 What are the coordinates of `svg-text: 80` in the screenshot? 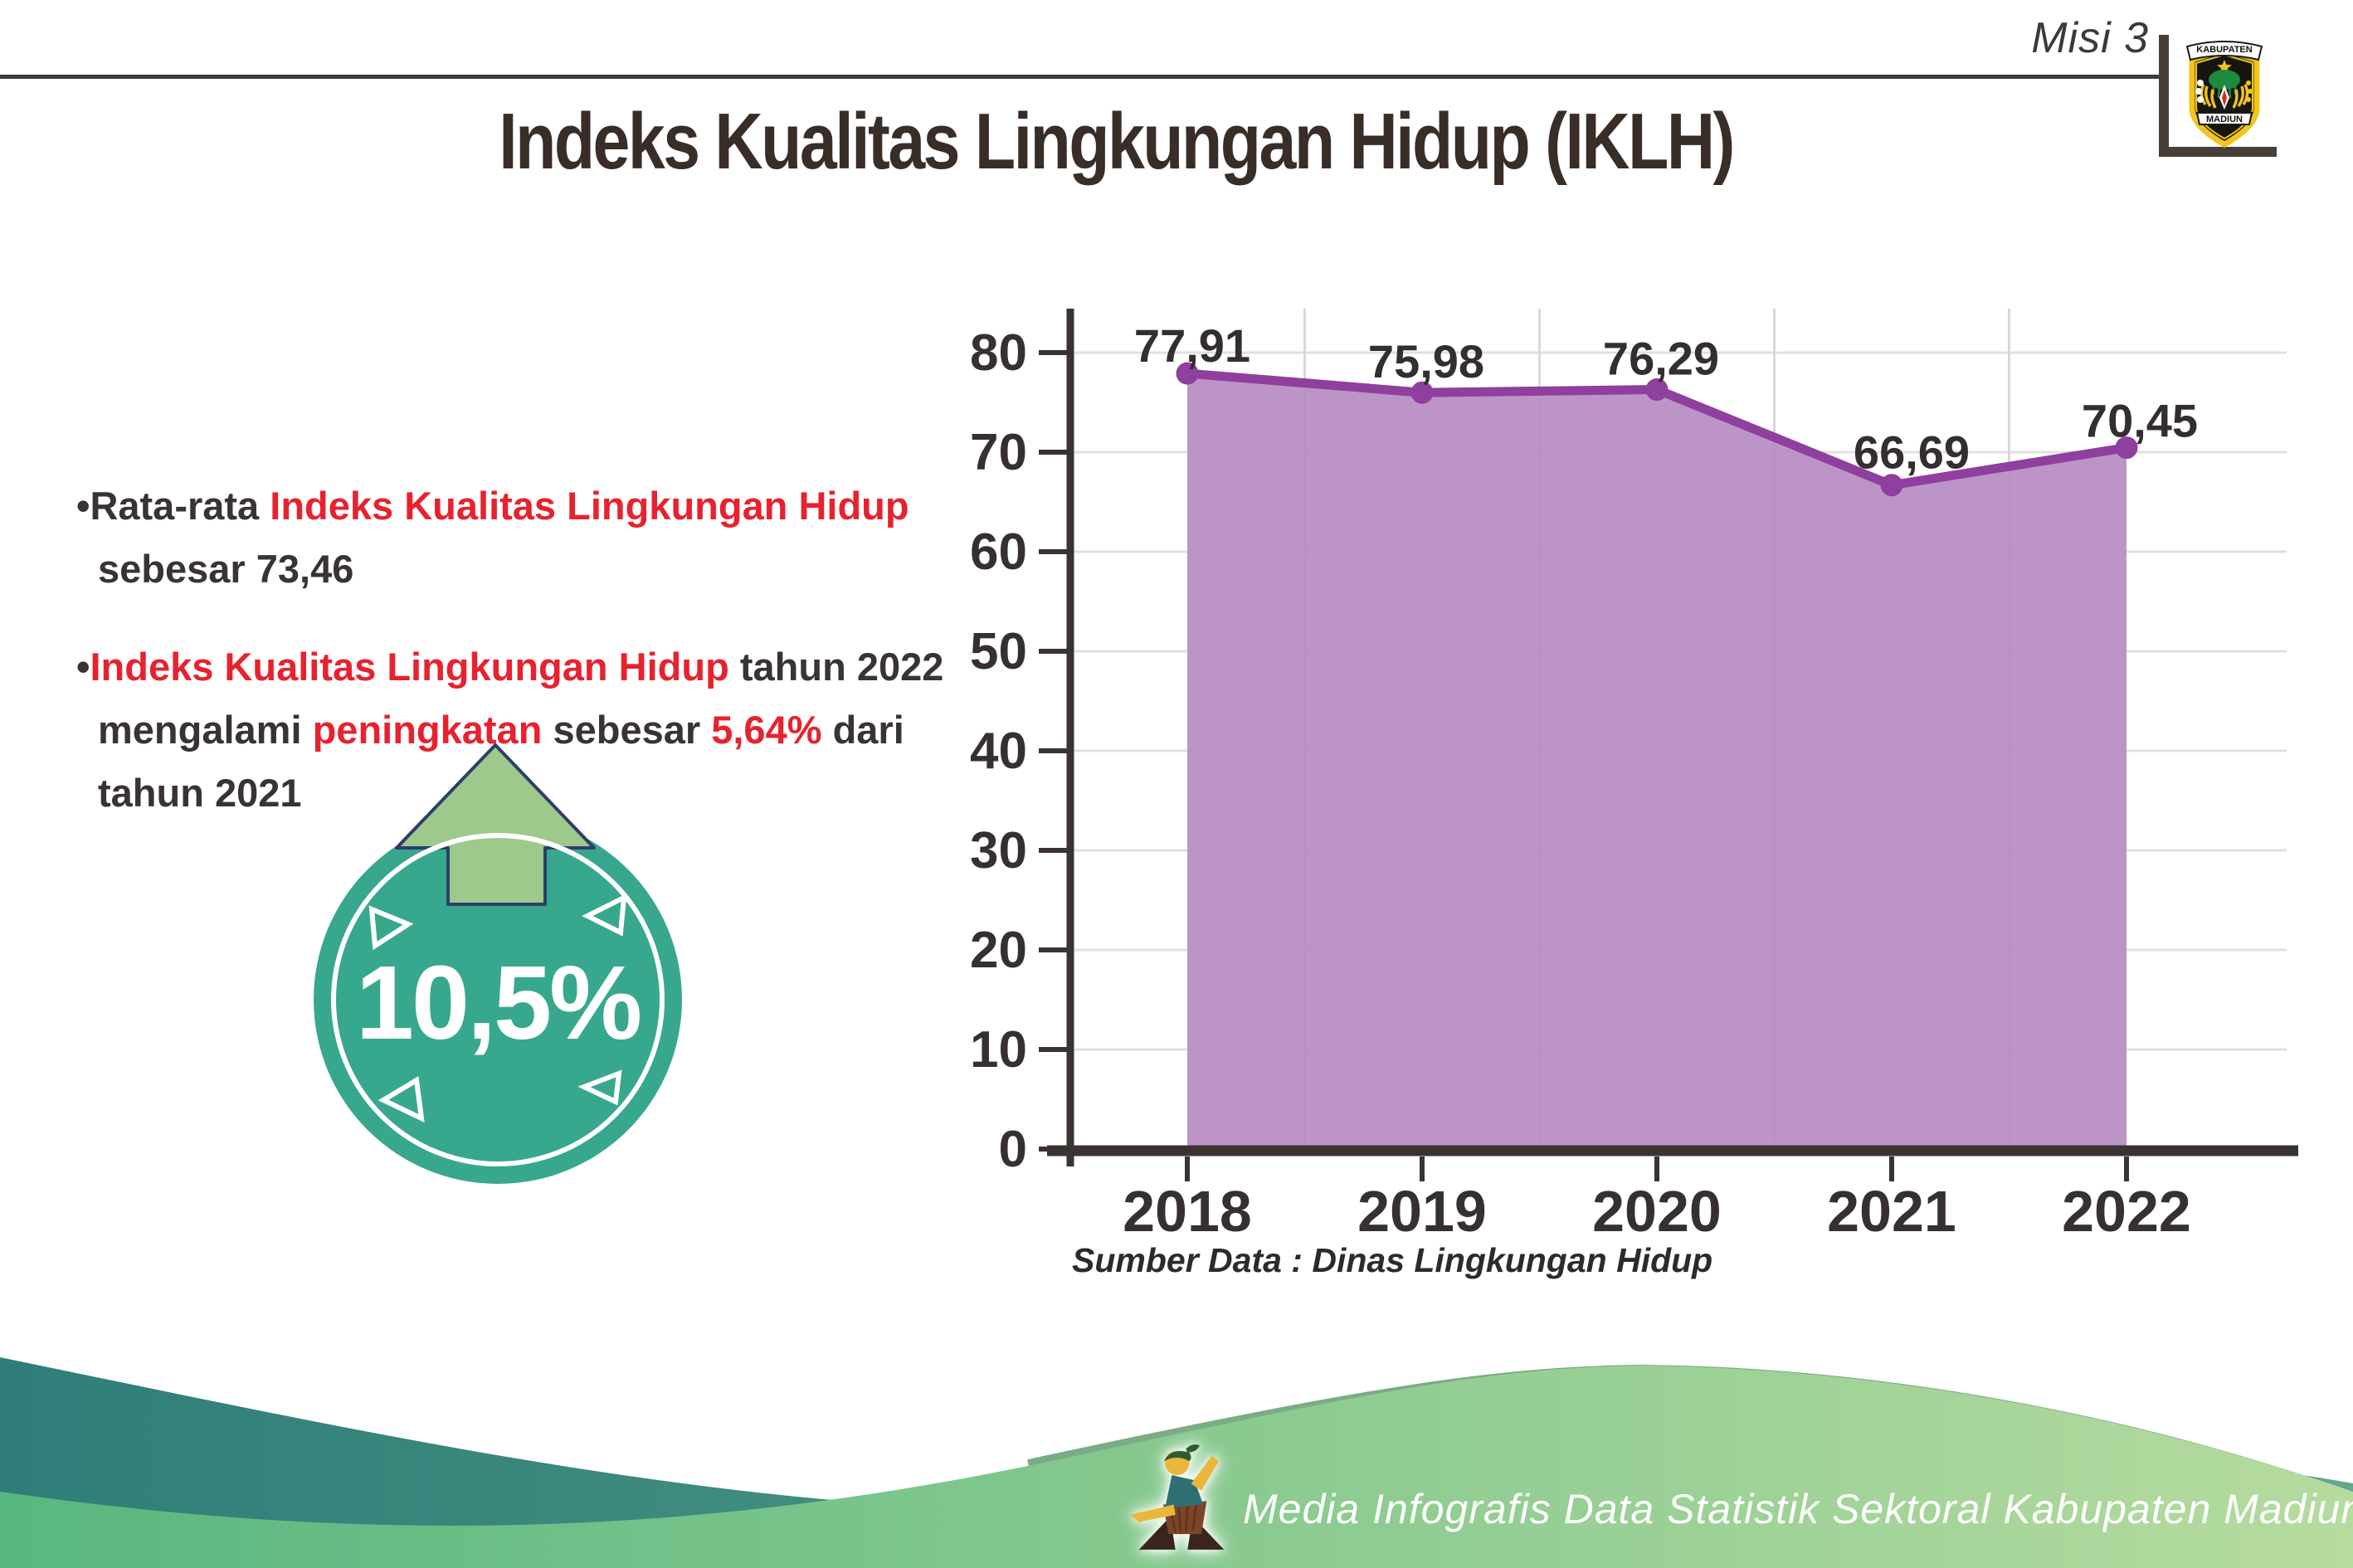 It's located at (998, 353).